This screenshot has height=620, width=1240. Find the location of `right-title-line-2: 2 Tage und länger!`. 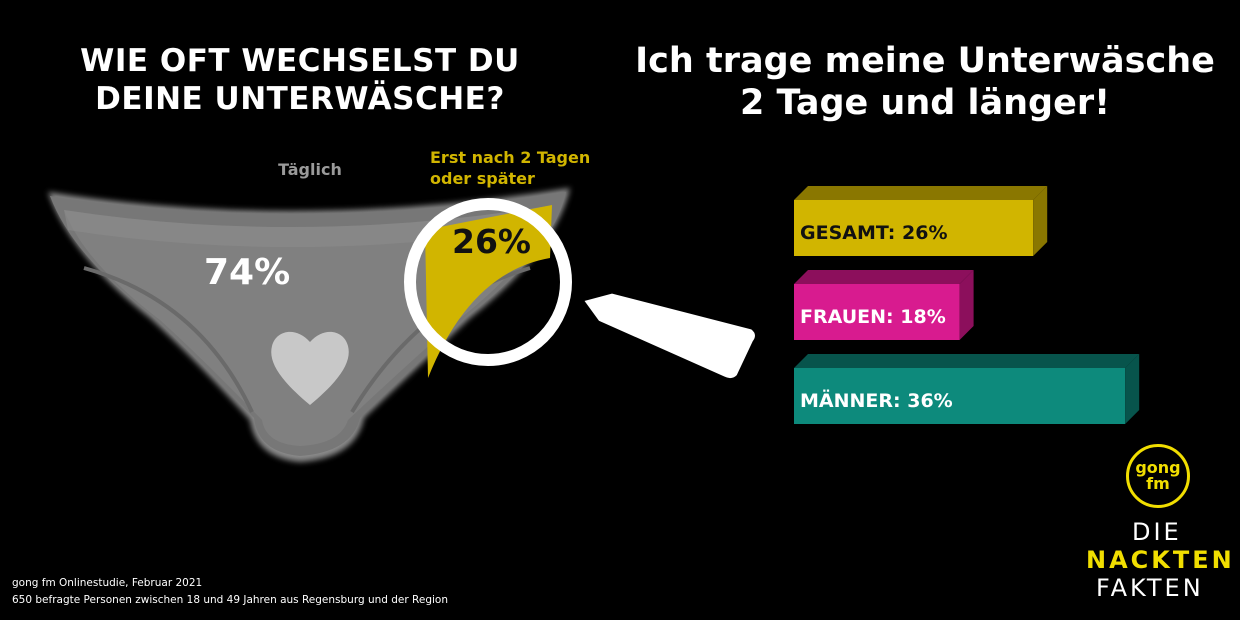

right-title-line-2: 2 Tage und länger! is located at coordinates (925, 103).